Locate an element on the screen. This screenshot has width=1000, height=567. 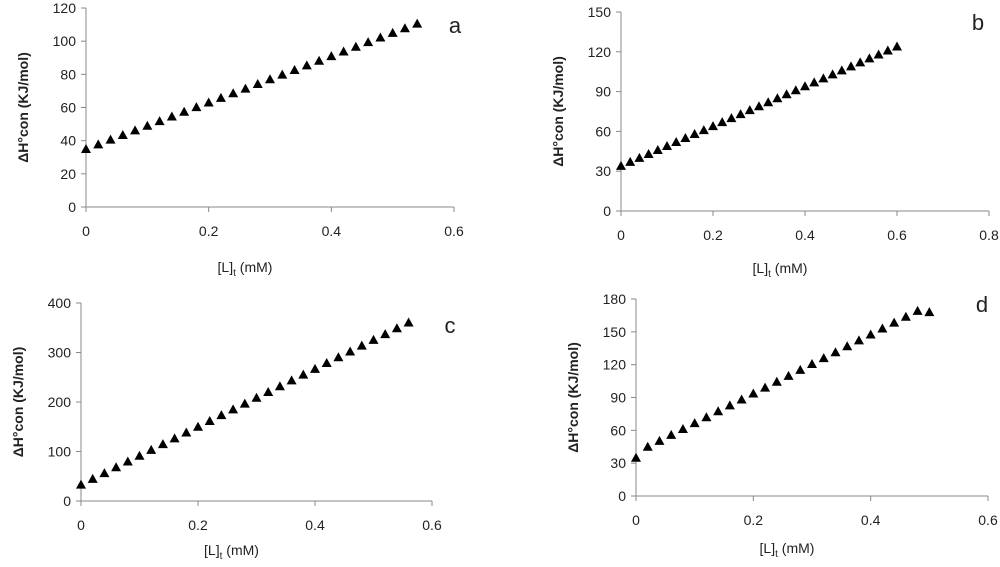
y-tick-label: 40 is located at coordinates (68, 141).